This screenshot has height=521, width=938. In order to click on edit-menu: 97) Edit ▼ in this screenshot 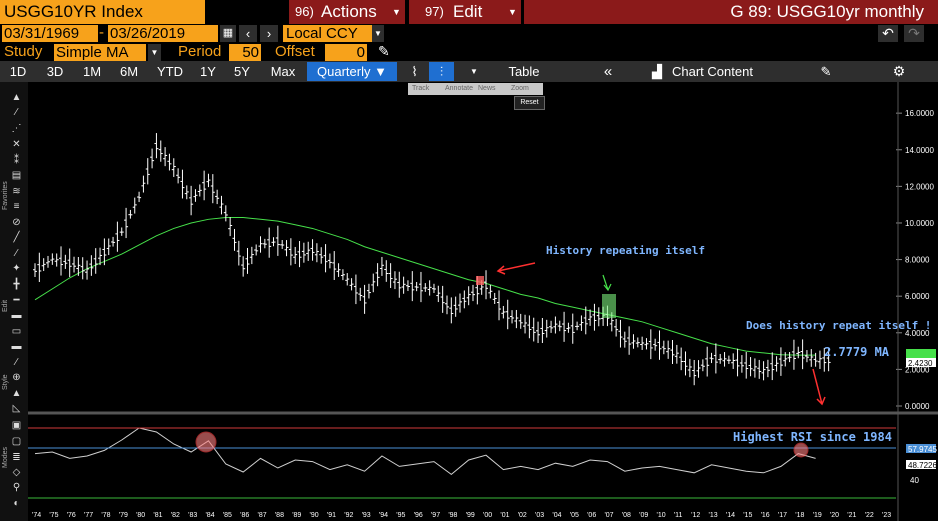, I will do `click(465, 12)`.